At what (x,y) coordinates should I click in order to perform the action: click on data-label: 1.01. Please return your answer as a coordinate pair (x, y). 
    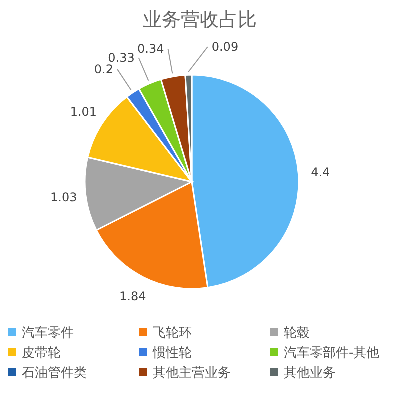
    Looking at the image, I should click on (84, 111).